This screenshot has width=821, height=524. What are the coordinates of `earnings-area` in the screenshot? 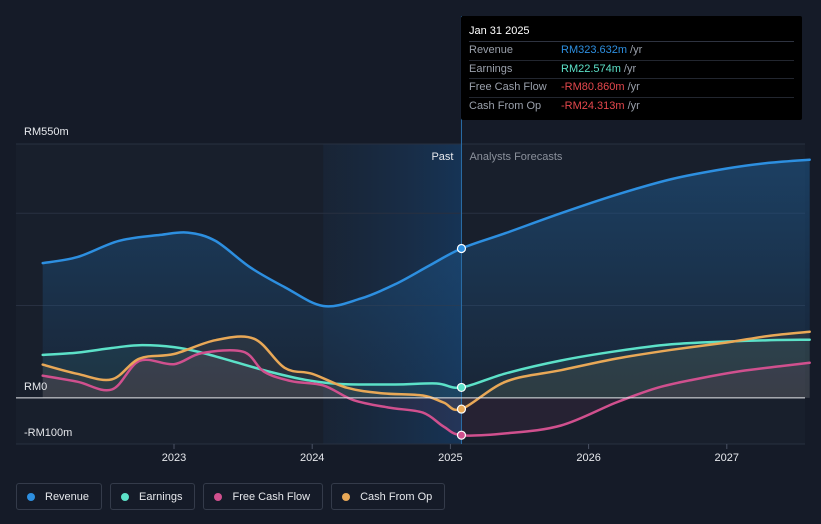 It's located at (426, 368).